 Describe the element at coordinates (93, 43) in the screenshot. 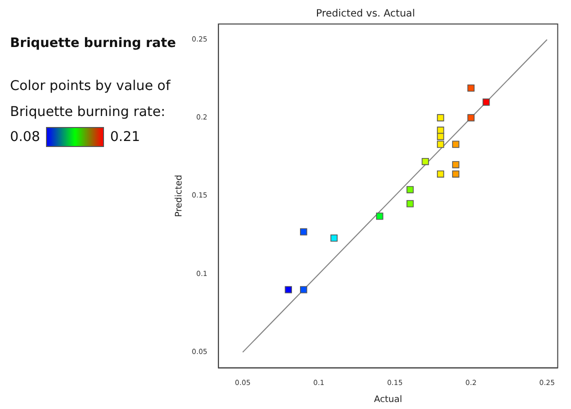

I see `text: Briquette burning rate` at that location.